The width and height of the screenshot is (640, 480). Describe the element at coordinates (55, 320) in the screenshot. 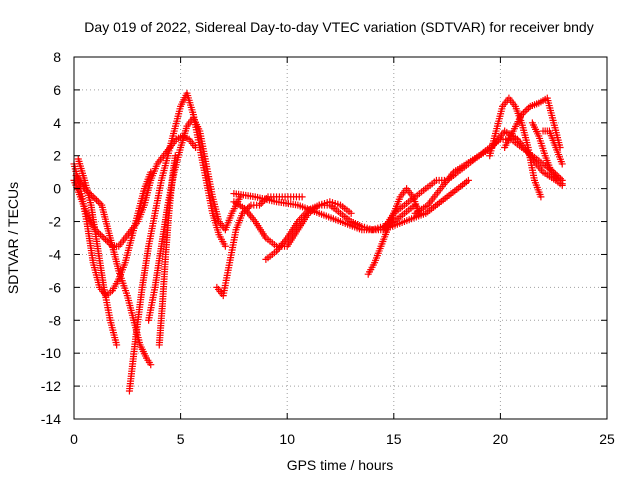

I see `y-tick-label: -8` at that location.